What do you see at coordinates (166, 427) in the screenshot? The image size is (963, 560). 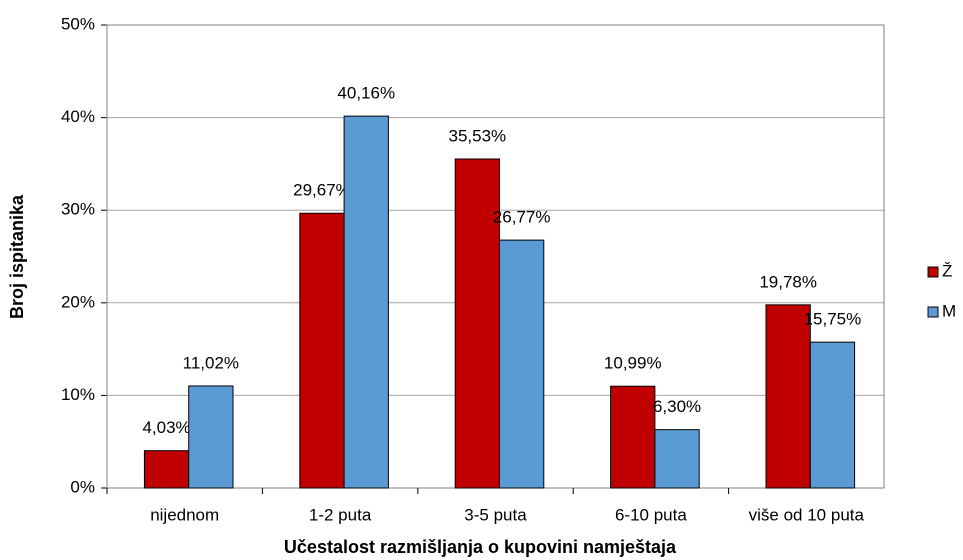 I see `value-label: 4,03%` at bounding box center [166, 427].